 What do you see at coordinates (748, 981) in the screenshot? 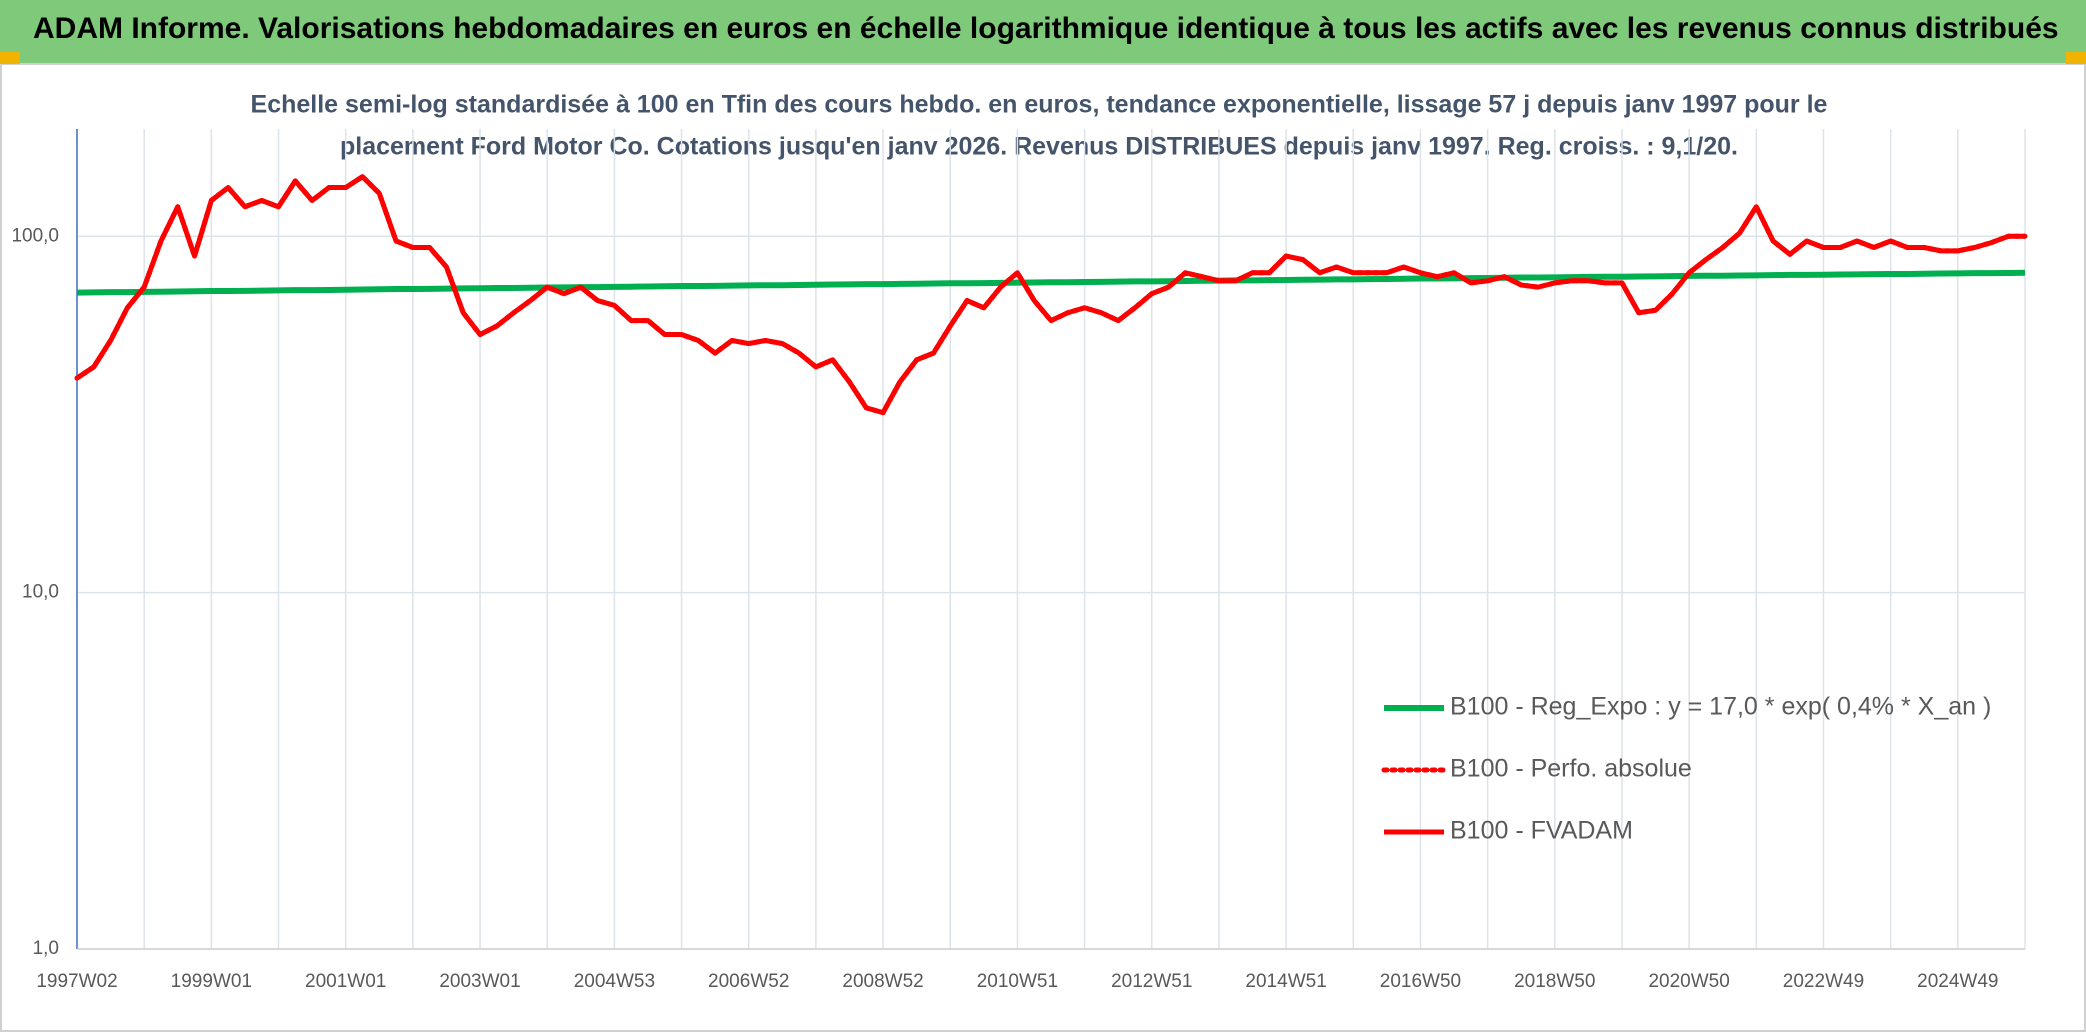
I see `x-tick-label: 2006W52` at bounding box center [748, 981].